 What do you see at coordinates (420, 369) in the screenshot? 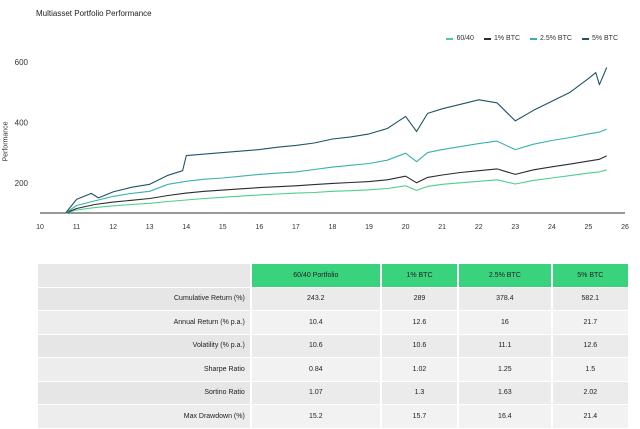
I see `table-cell: 1.02` at bounding box center [420, 369].